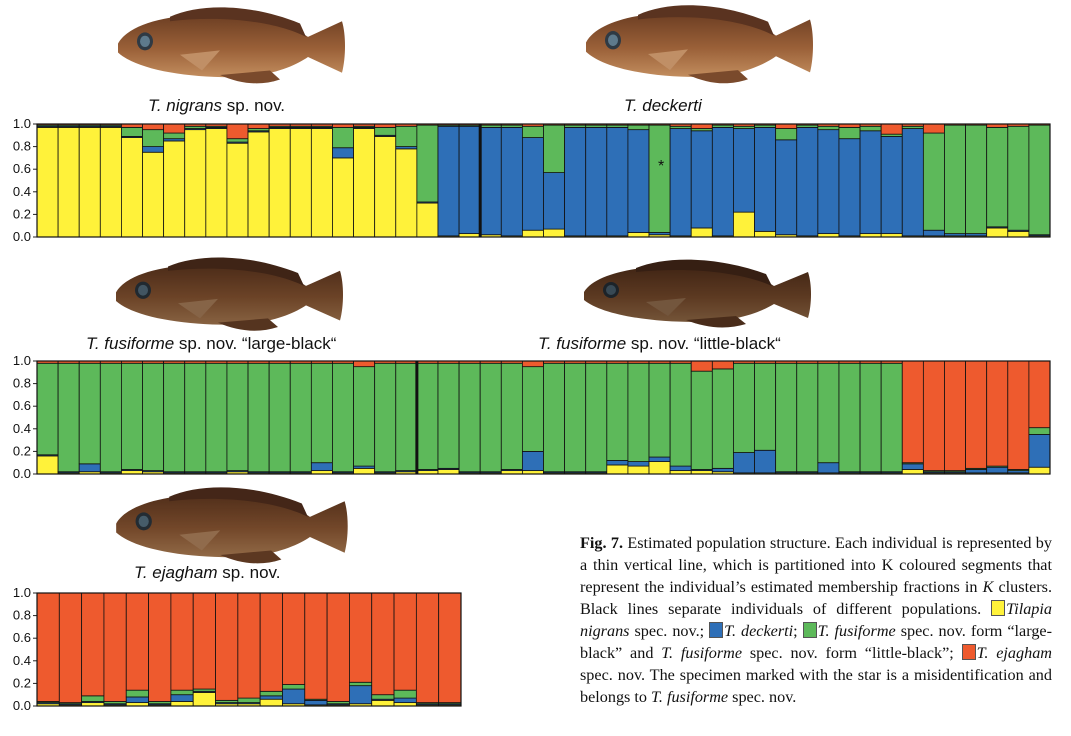 The width and height of the screenshot is (1071, 736). Describe the element at coordinates (663, 105) in the screenshot. I see `fish-label-deckerti: T. deckerti` at that location.